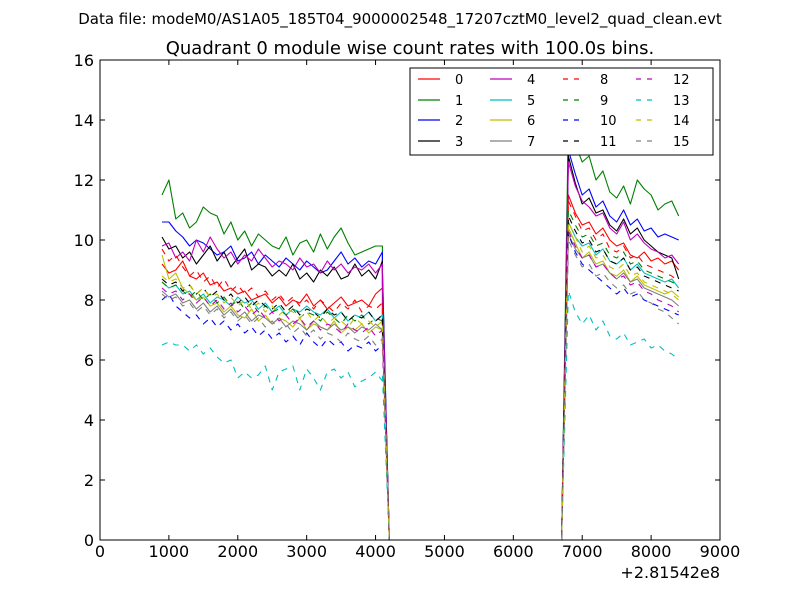 The width and height of the screenshot is (800, 600). What do you see at coordinates (608, 121) in the screenshot?
I see `legend-label-10: 10` at bounding box center [608, 121].